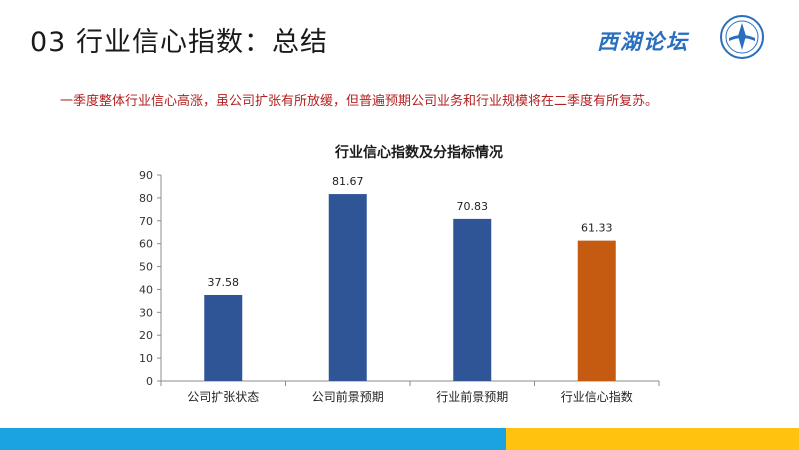  I want to click on y-tick-label: 40, so click(146, 289).